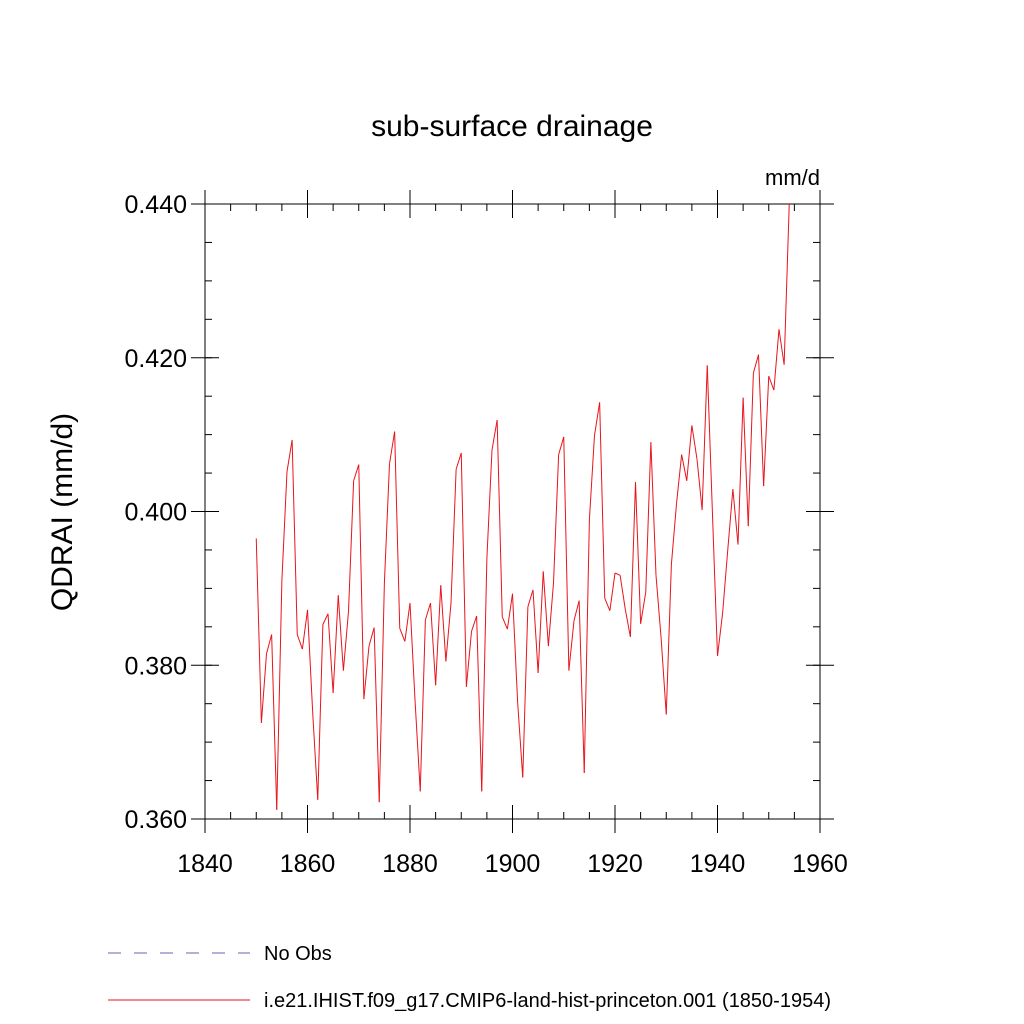 The image size is (1024, 1024). Describe the element at coordinates (62, 512) in the screenshot. I see `y-axis-label: QDRAI (mm/d)` at that location.